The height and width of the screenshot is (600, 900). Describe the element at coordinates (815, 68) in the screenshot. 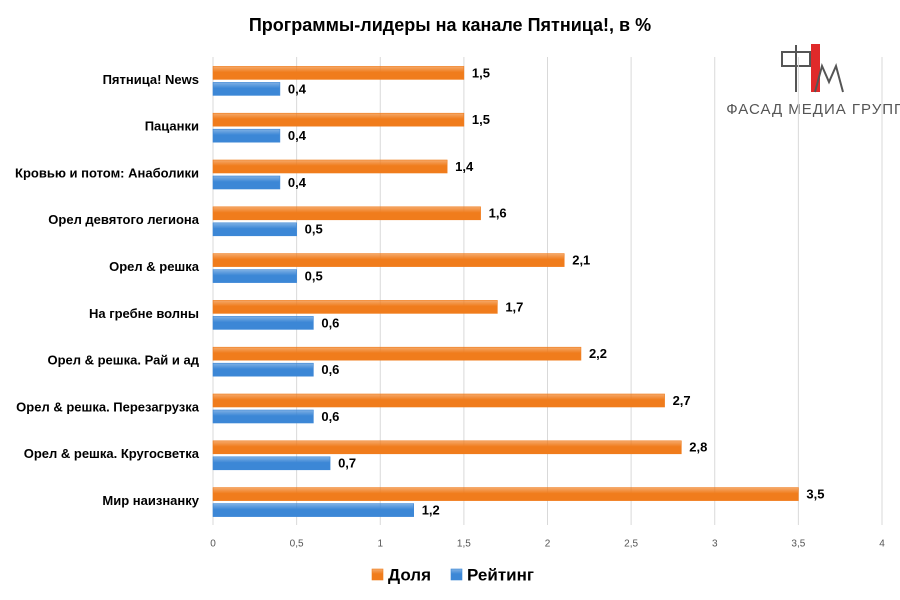

I see `logo-bar` at that location.